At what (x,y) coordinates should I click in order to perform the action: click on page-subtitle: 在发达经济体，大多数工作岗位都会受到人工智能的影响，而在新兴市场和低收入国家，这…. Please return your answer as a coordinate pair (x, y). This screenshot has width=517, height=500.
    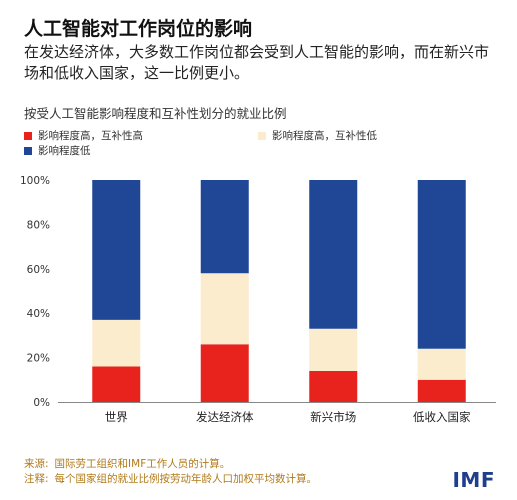
    Looking at the image, I should click on (257, 62).